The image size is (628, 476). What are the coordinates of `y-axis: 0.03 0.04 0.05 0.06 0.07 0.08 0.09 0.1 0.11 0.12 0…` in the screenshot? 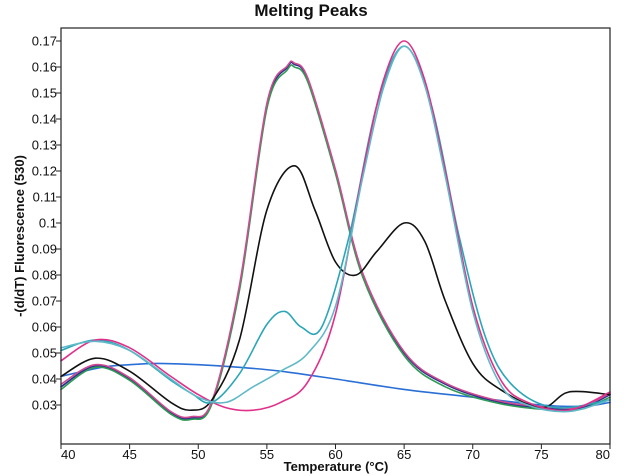 It's located at (46, 223).